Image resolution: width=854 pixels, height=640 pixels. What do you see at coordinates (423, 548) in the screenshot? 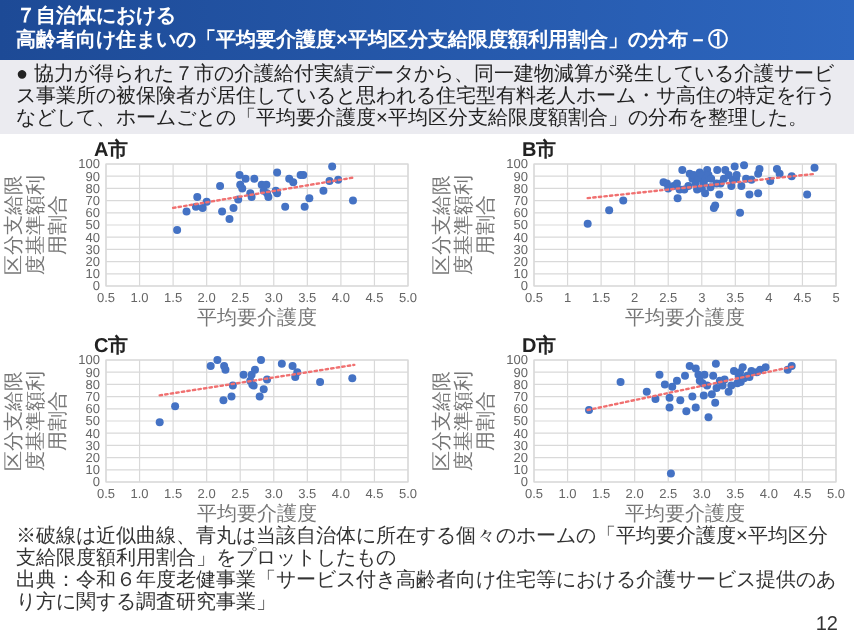
I see `text: ※破線は近似曲線、青丸は当該自治体に所在する個々のホームの「平均要介護度×平均区分支給限度額利用割合」をプロットしたもの` at bounding box center [423, 548].